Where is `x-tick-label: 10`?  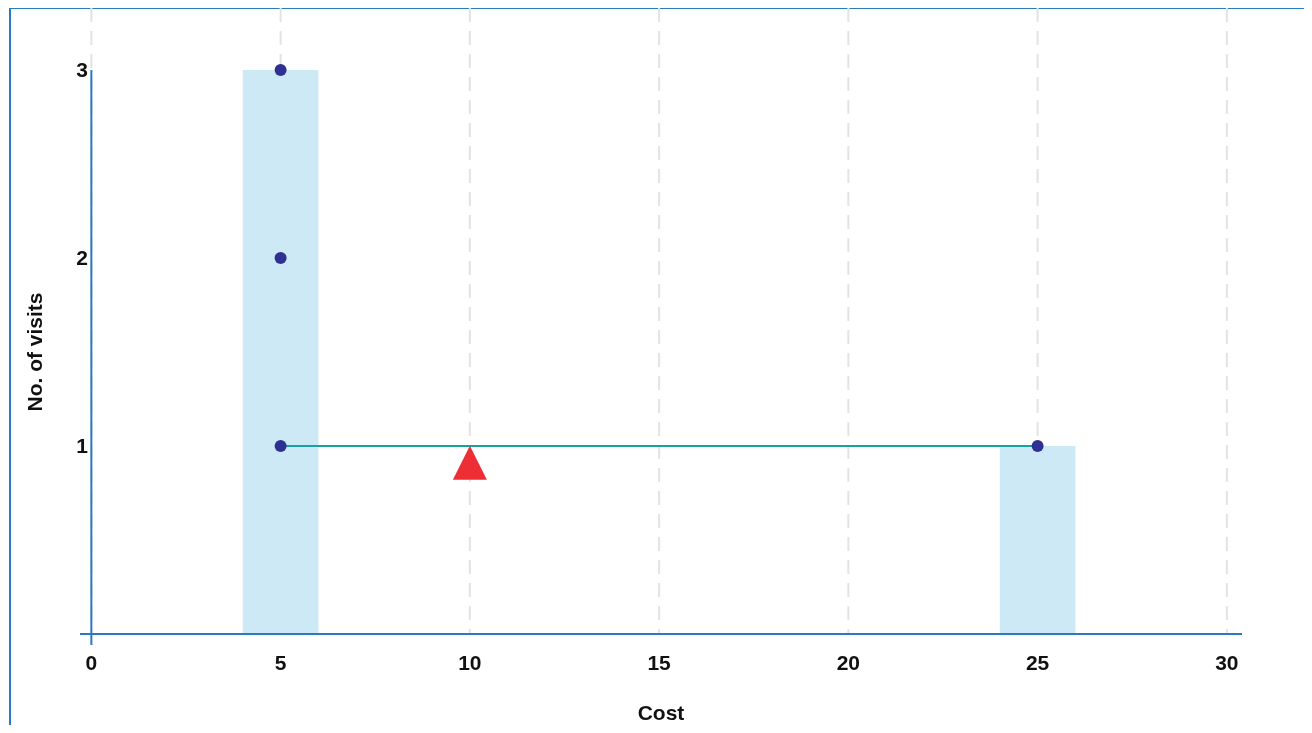
x-tick-label: 10 is located at coordinates (470, 662).